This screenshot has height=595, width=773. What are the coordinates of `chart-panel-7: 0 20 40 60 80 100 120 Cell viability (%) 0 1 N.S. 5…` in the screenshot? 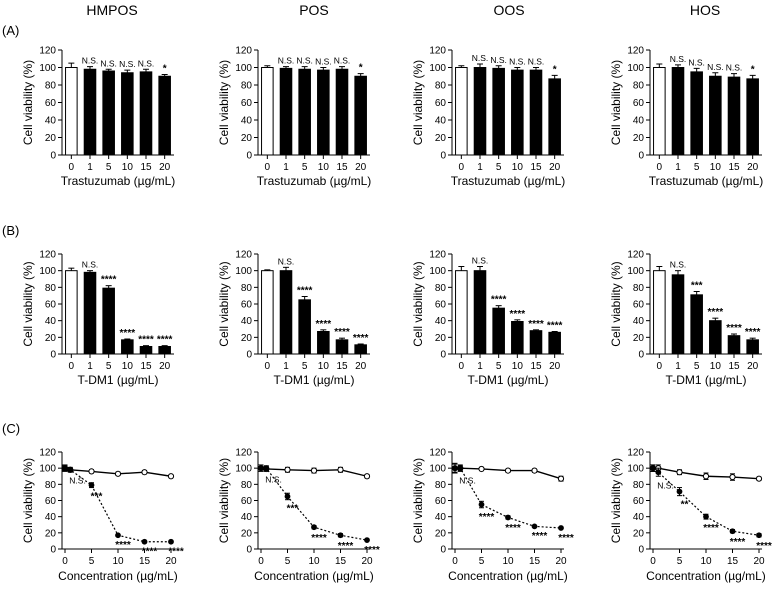 It's located at (487, 318).